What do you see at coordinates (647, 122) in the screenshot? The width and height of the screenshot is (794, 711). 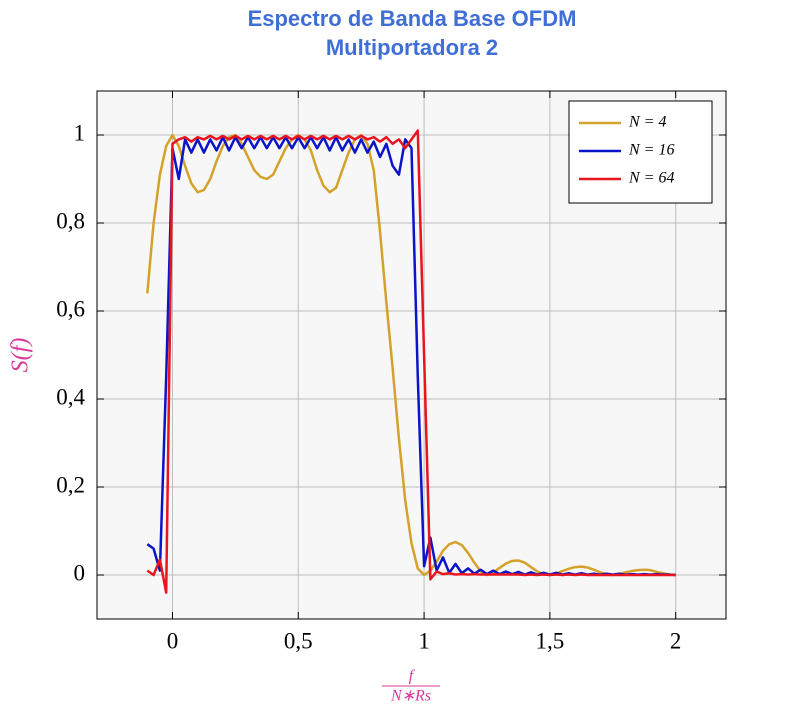 I see `legend-label: N = 4` at bounding box center [647, 122].